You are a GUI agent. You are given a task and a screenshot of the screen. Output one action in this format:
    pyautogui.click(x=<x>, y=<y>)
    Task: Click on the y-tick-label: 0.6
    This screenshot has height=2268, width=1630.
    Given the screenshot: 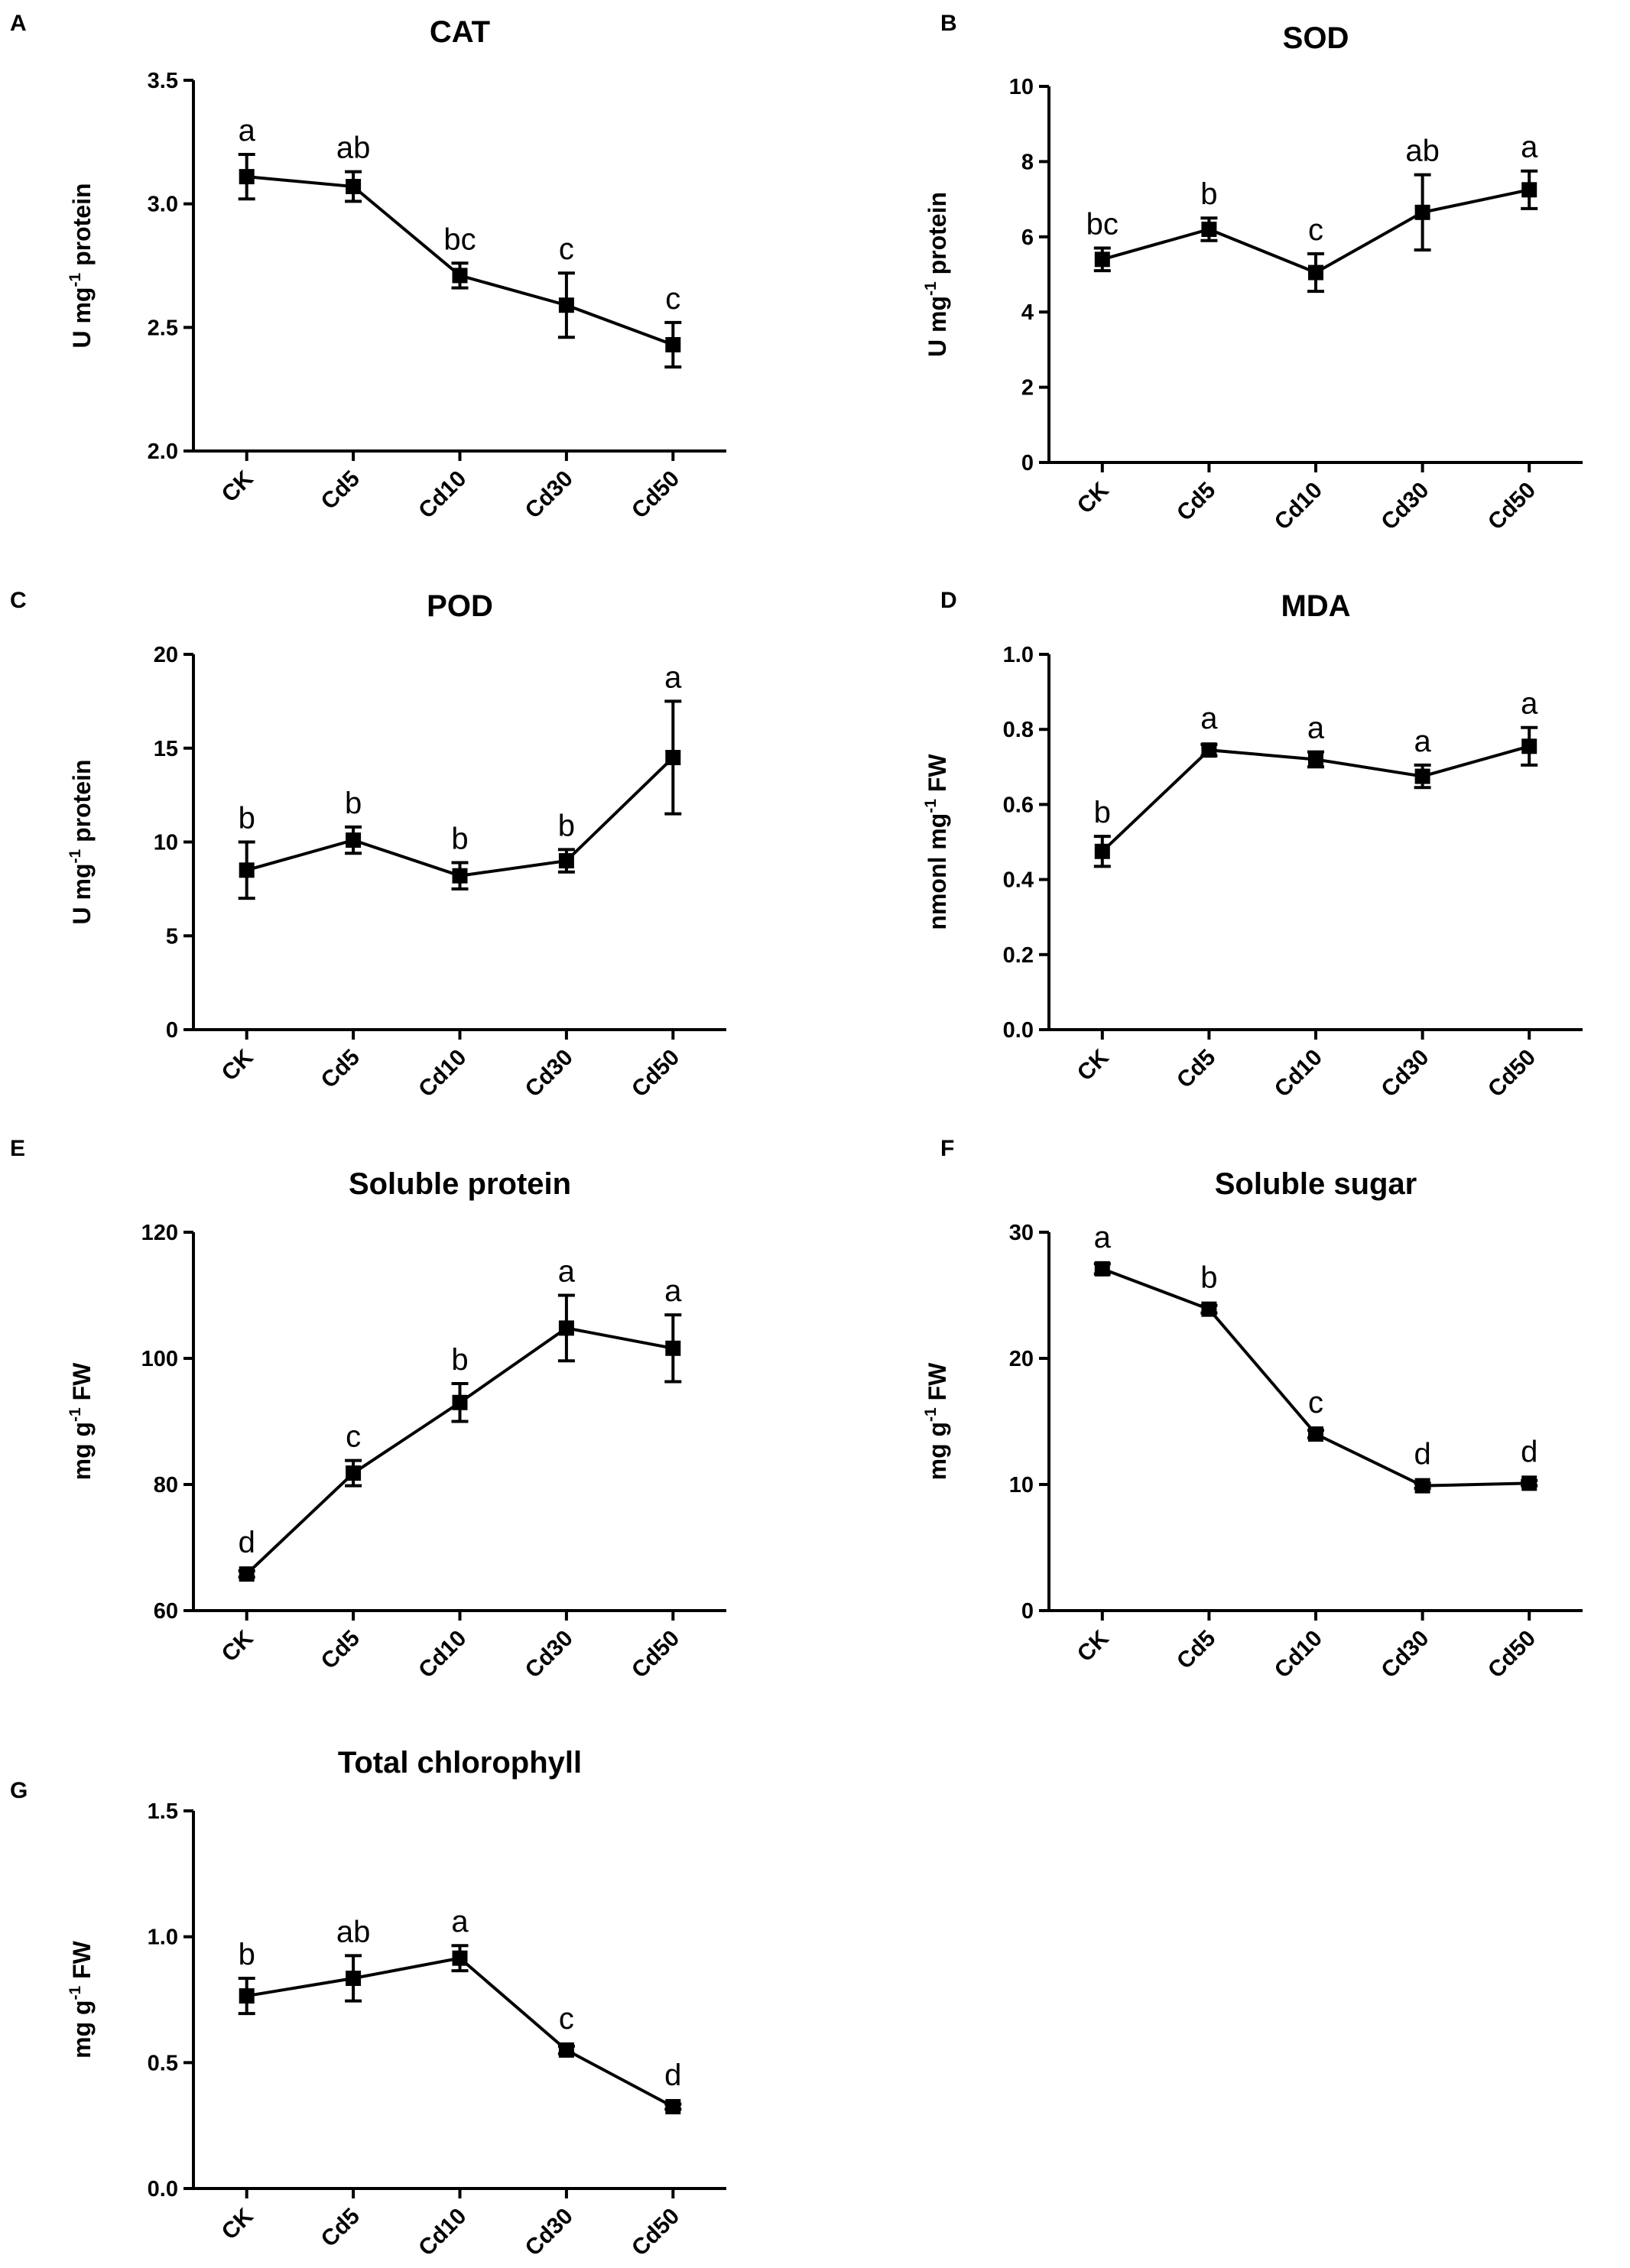 What is the action you would take?
    pyautogui.click(x=1018, y=805)
    